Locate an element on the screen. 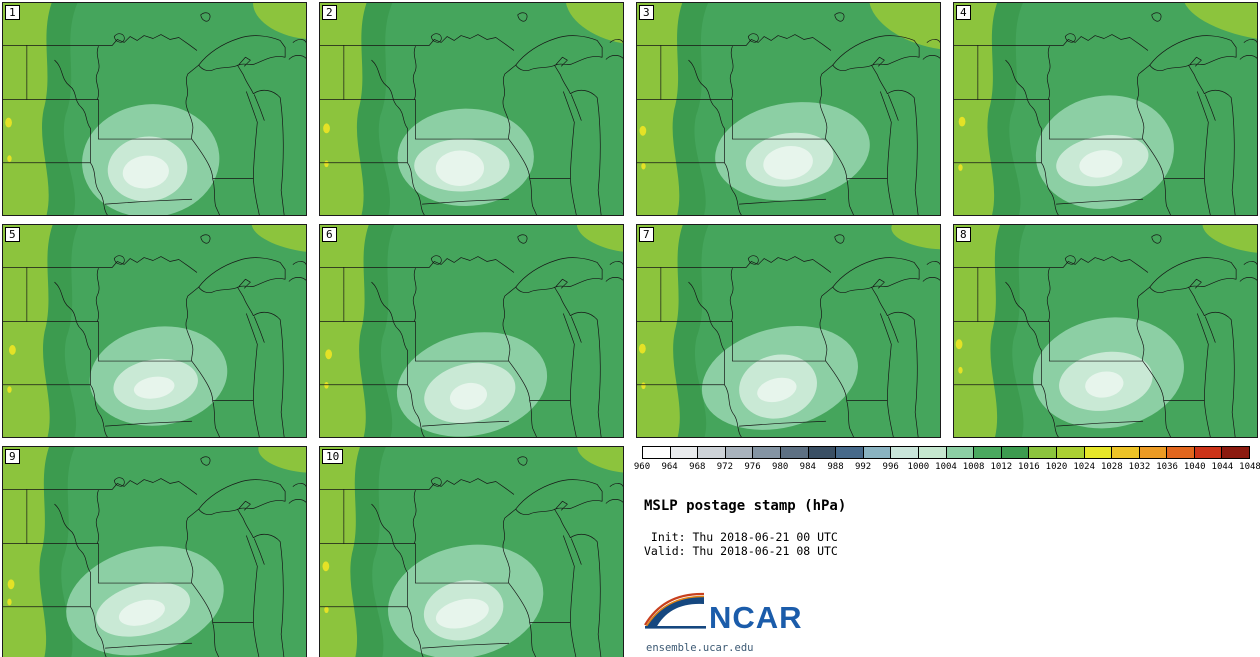  map-panel-10: 10 is located at coordinates (471, 551).